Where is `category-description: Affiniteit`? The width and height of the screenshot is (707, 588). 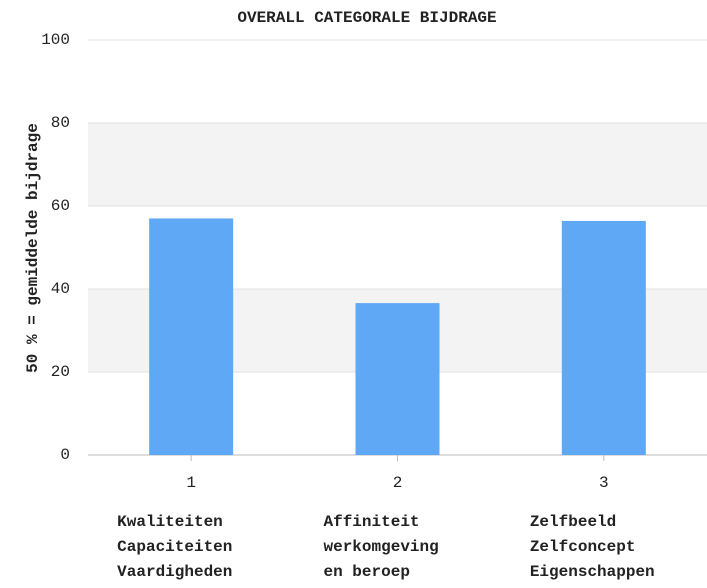
category-description: Affiniteit is located at coordinates (372, 522).